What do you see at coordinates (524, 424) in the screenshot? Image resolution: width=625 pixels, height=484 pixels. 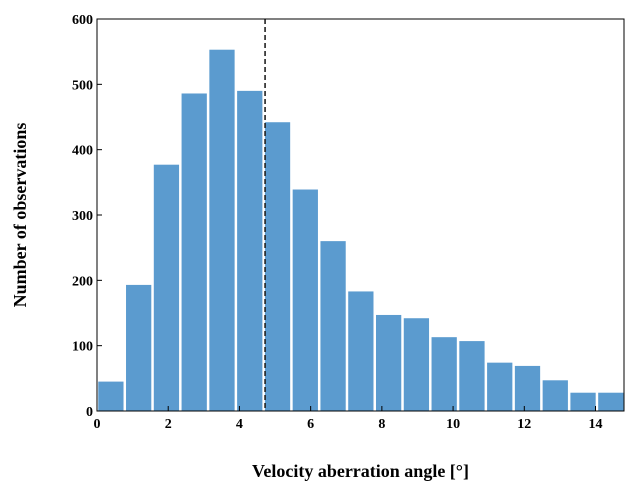 I see `x-tick-label: 12` at bounding box center [524, 424].